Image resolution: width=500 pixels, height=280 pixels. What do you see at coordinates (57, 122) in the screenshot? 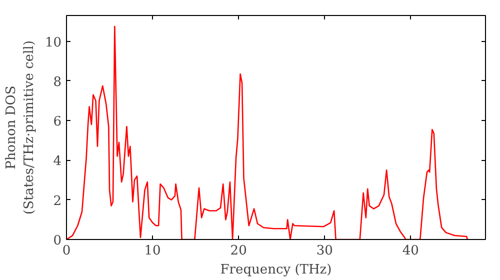
I see `y-tick-label: 6` at bounding box center [57, 122].